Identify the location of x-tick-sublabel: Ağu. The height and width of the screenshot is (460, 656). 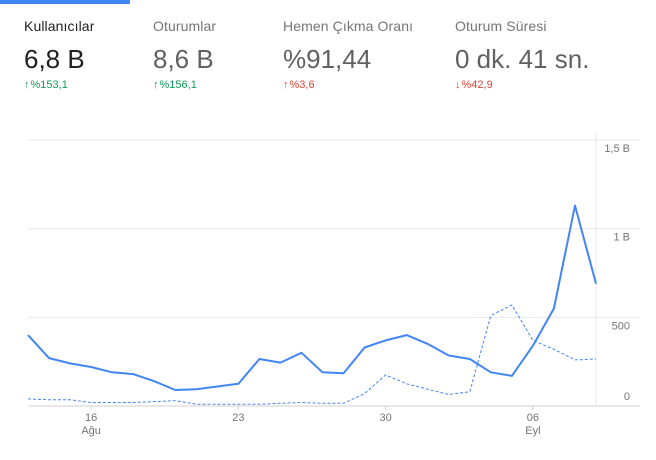
(91, 431).